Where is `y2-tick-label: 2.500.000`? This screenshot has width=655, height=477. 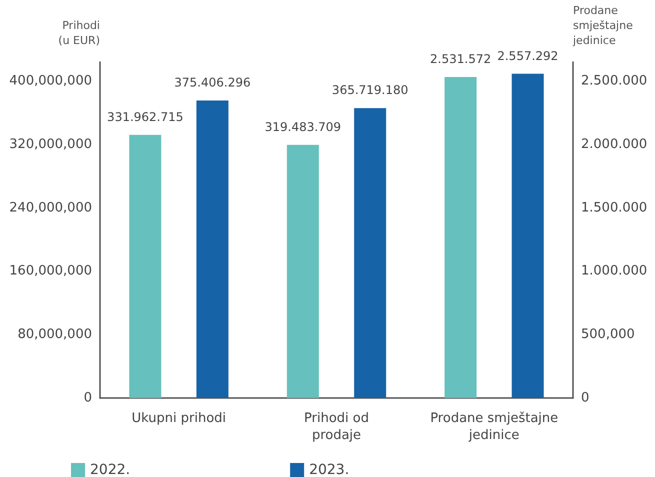 y2-tick-label: 2.500.000 is located at coordinates (614, 81).